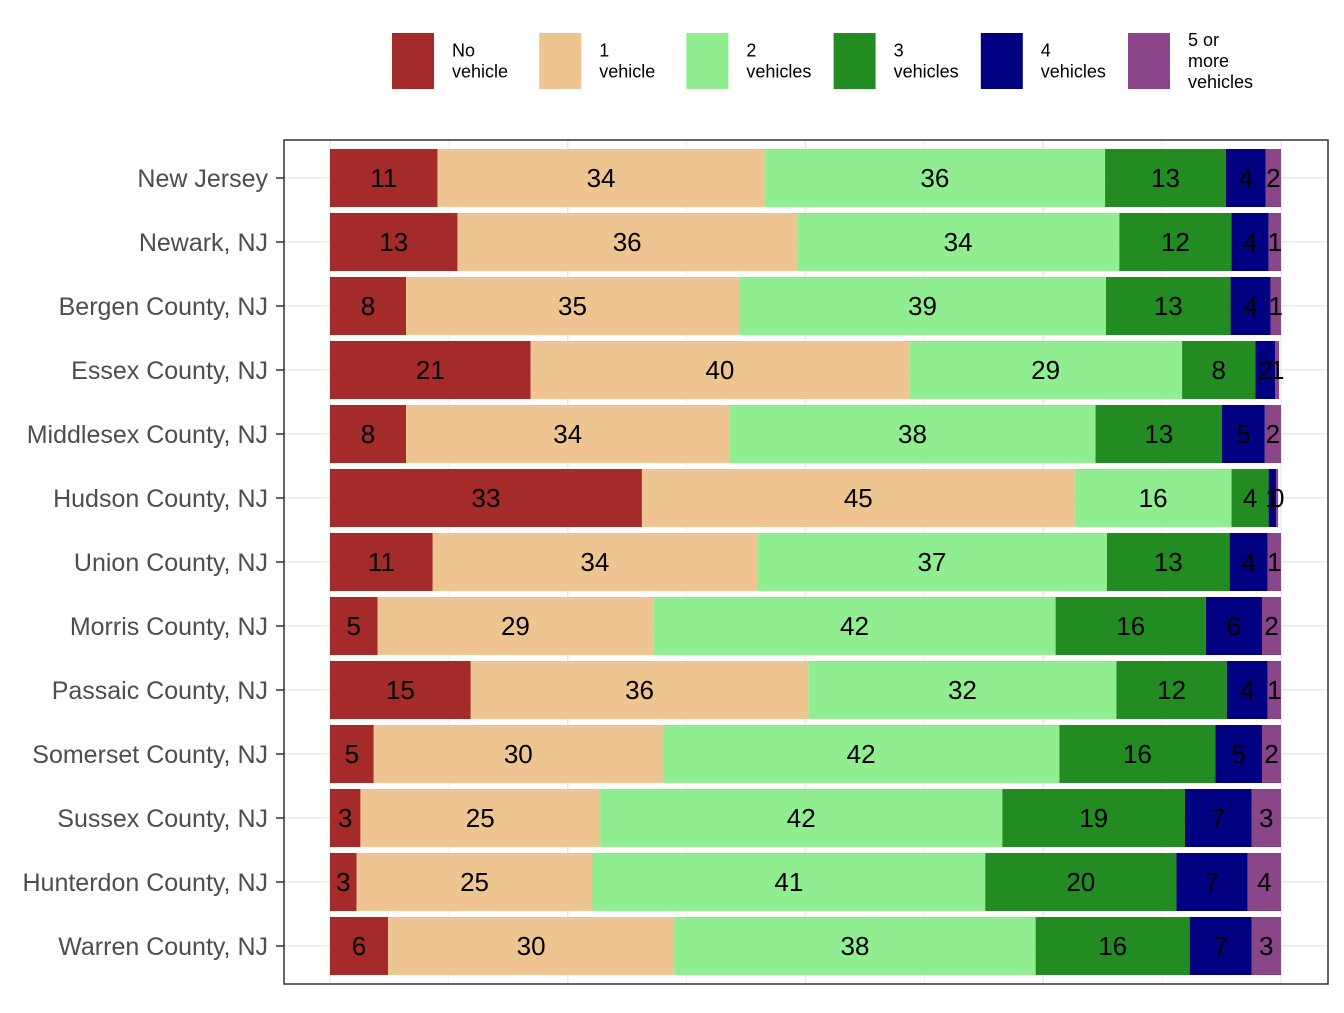 The image size is (1344, 1013). I want to click on bar-value-label: 41, so click(788, 882).